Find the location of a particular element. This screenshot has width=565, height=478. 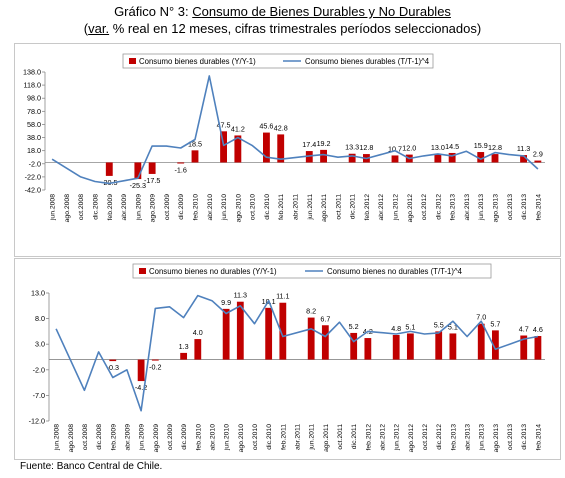

y-tick-label: -7.0 is located at coordinates (39, 395).